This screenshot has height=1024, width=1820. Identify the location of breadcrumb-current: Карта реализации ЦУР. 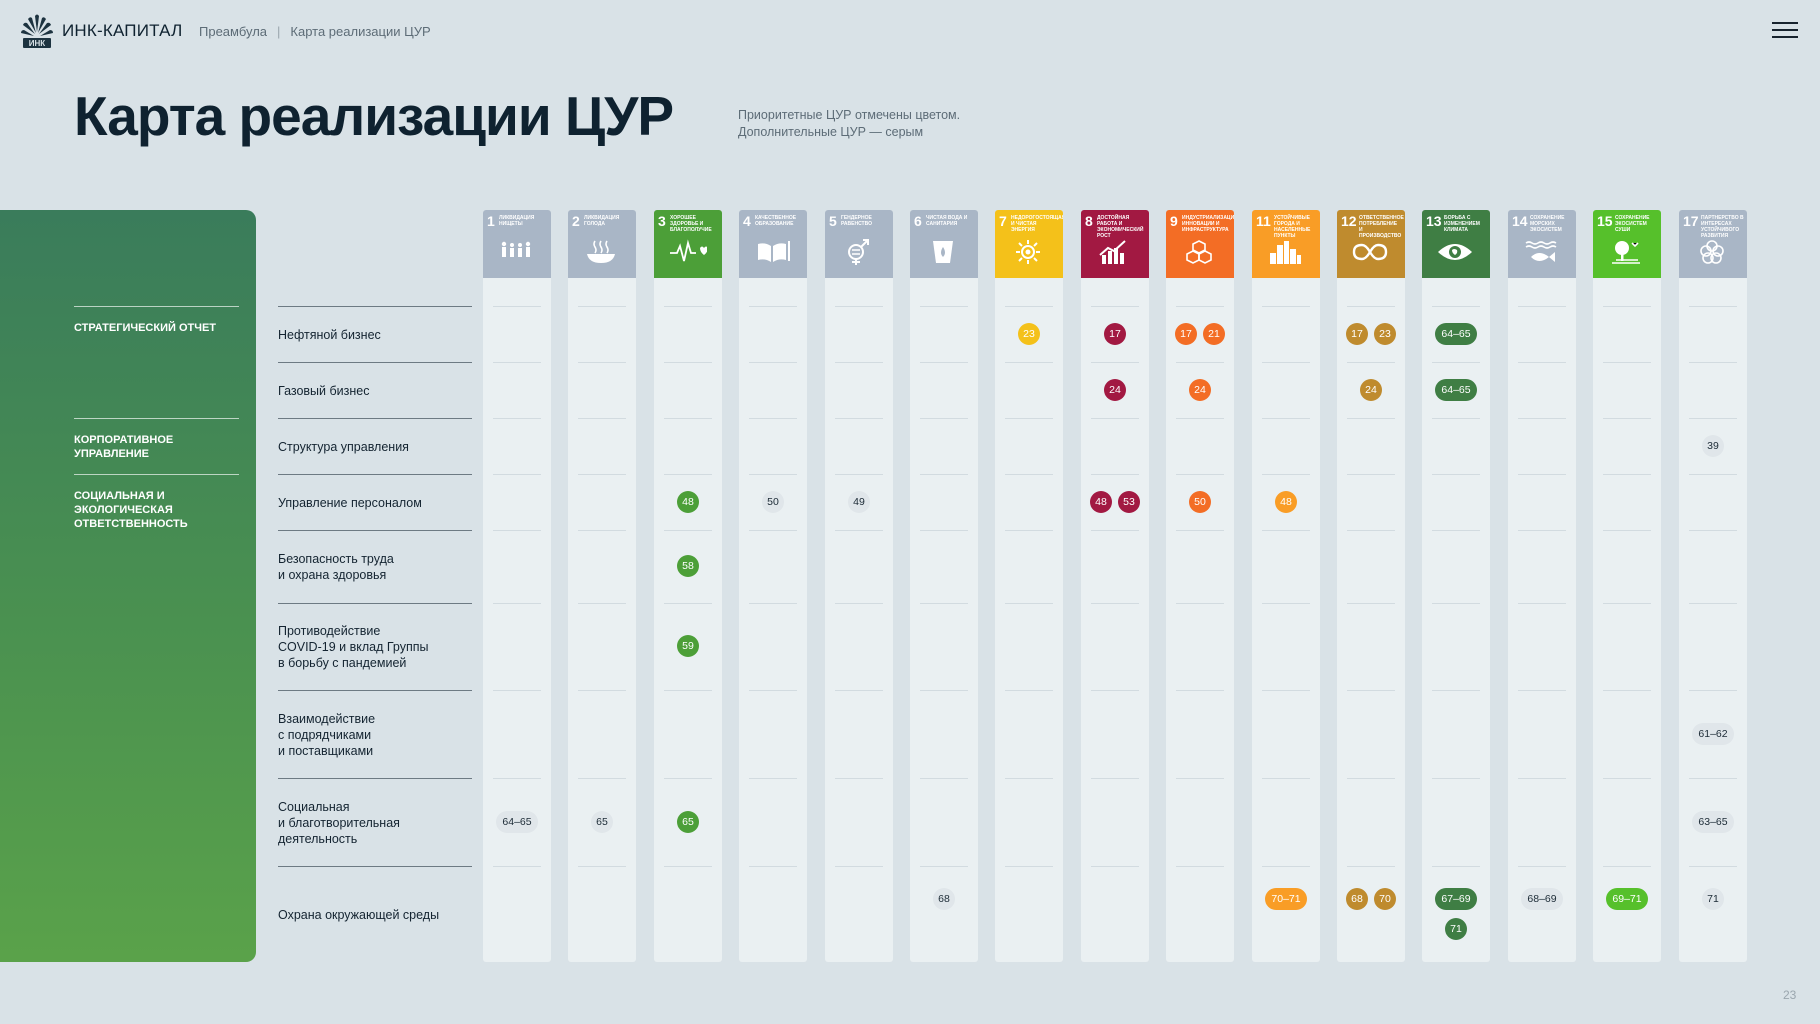
(360, 31).